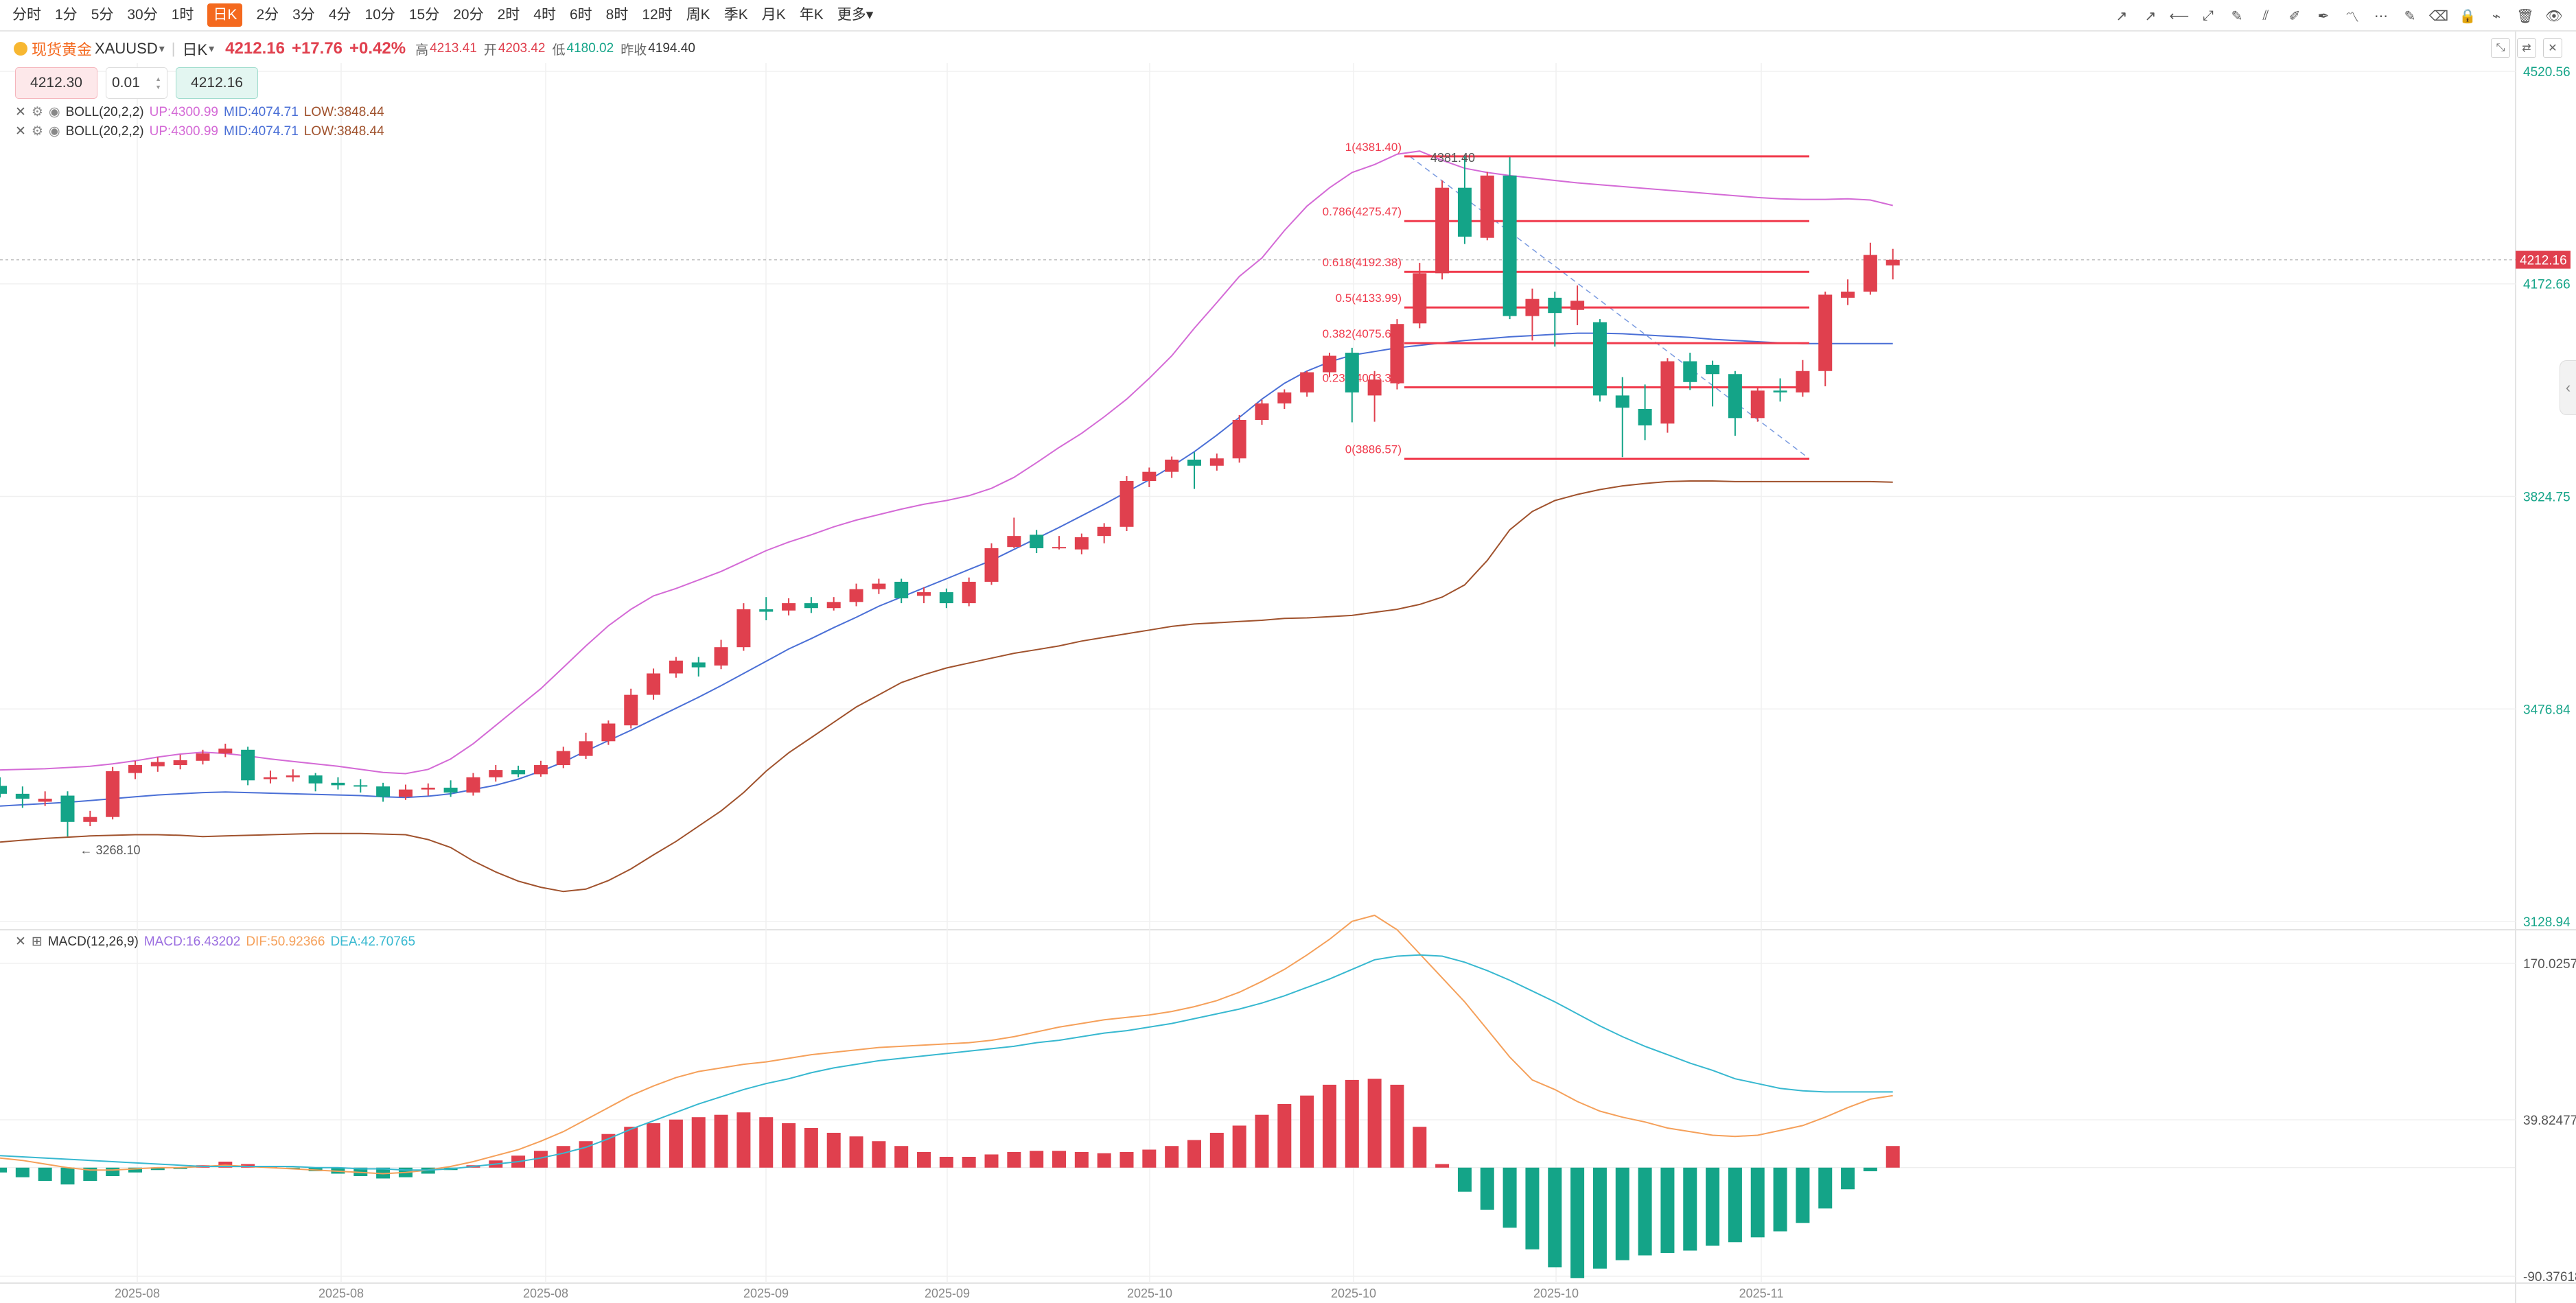  What do you see at coordinates (225, 15) in the screenshot?
I see `timeframe-5: 日K` at bounding box center [225, 15].